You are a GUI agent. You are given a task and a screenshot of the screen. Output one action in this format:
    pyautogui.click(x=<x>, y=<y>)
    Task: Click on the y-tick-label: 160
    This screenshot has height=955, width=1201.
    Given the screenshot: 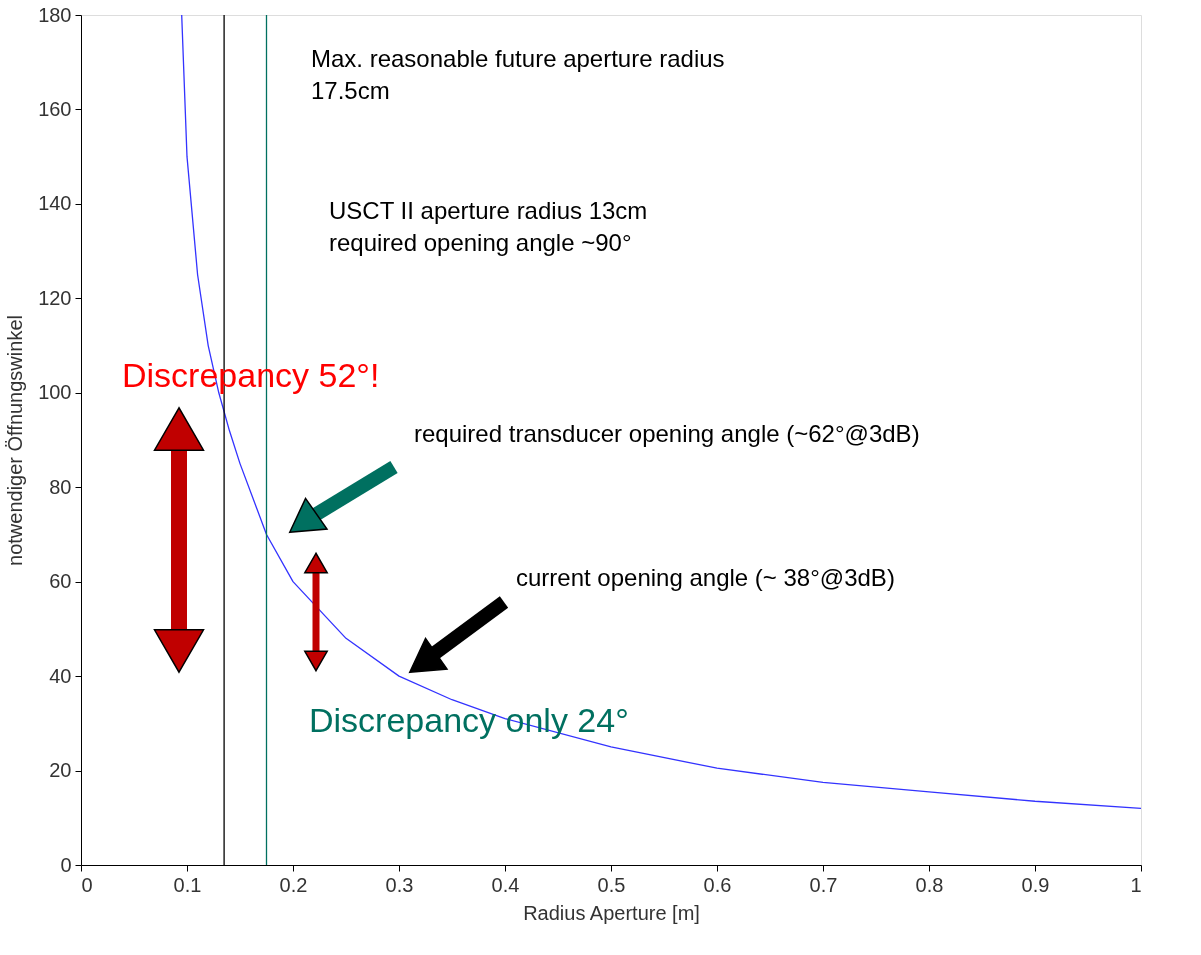 What is the action you would take?
    pyautogui.click(x=55, y=108)
    